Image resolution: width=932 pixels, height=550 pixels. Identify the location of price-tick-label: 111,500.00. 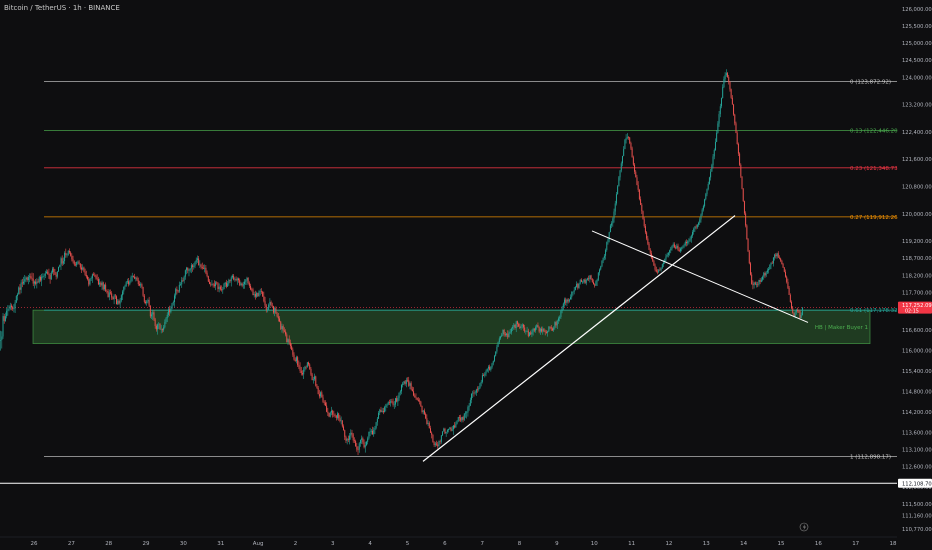
(917, 505).